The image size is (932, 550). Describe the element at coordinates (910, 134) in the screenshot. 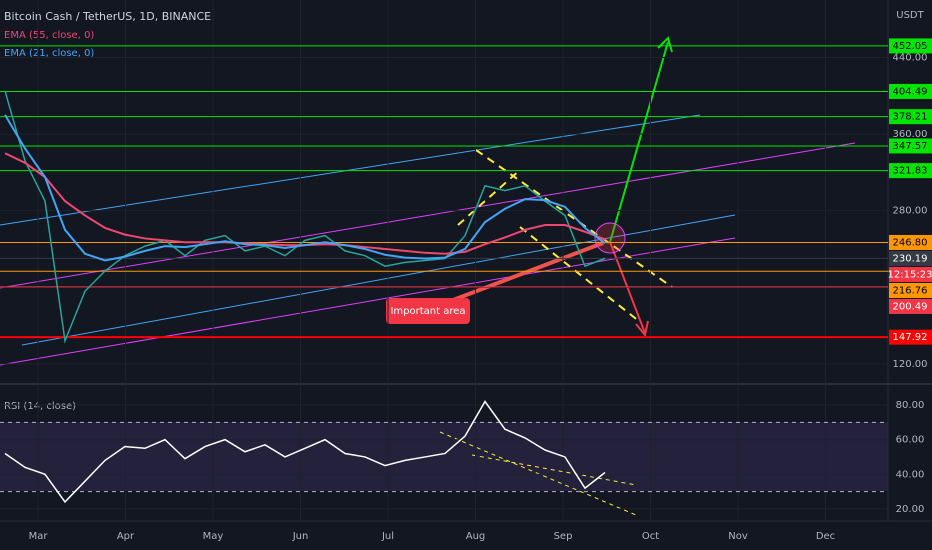

I see `y-tick-label: 360.00` at that location.